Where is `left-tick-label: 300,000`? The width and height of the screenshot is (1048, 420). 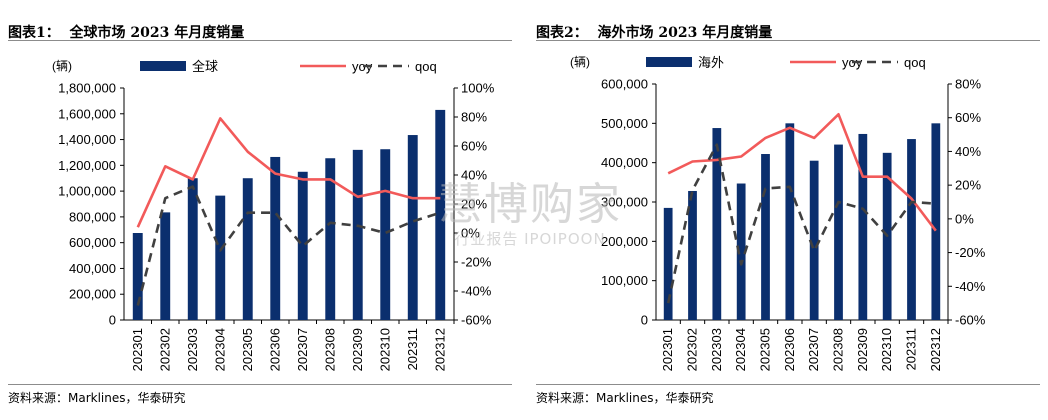
left-tick-label: 300,000 is located at coordinates (624, 202).